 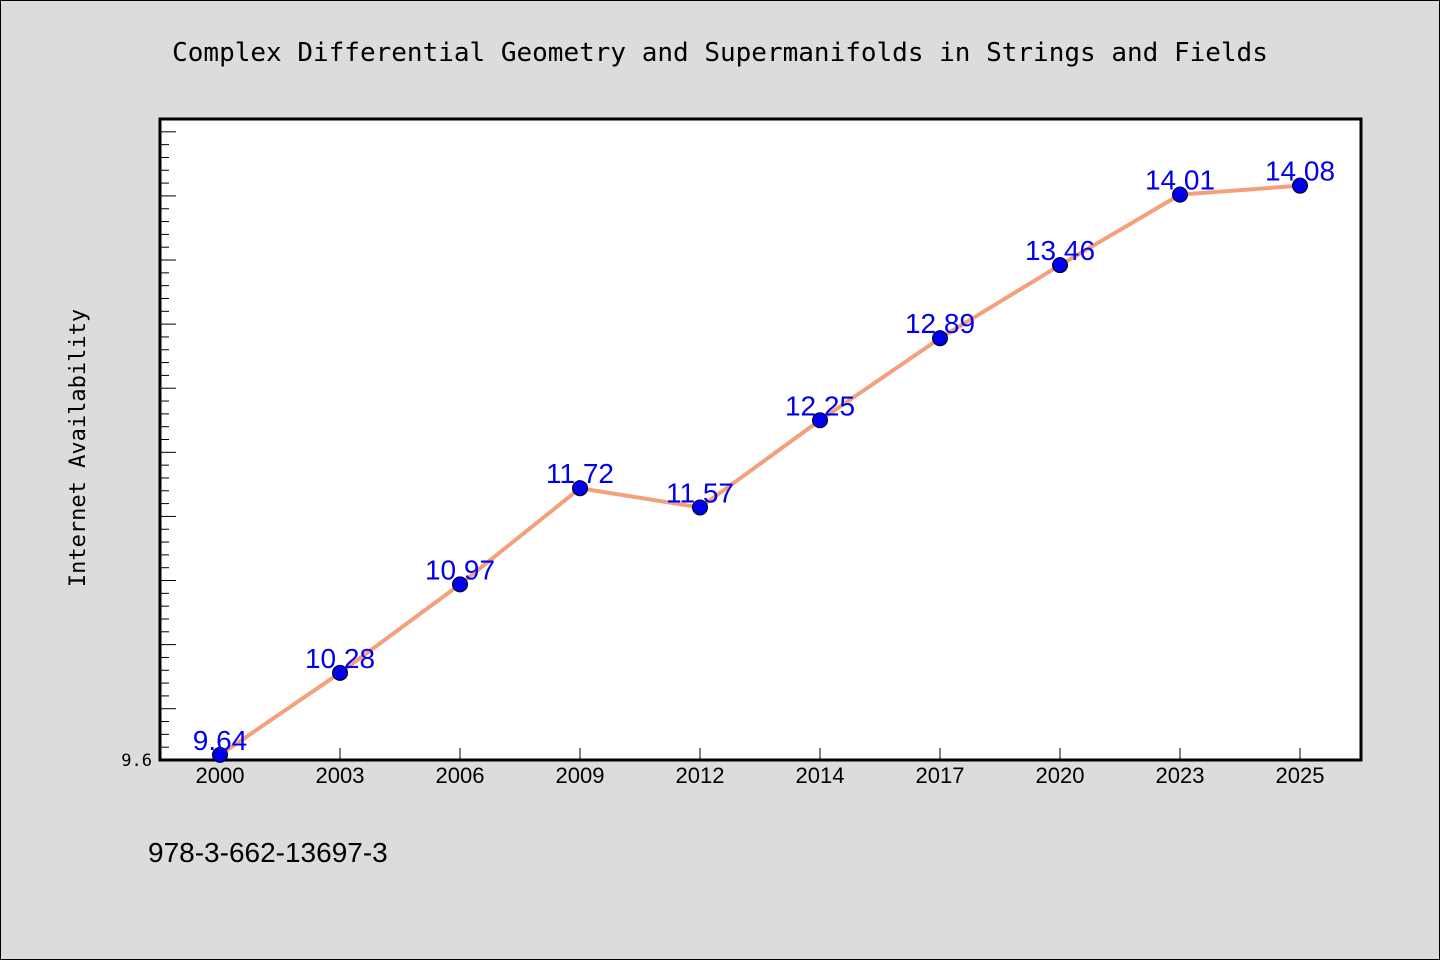 What do you see at coordinates (220, 775) in the screenshot?
I see `x-tick-label: 2000` at bounding box center [220, 775].